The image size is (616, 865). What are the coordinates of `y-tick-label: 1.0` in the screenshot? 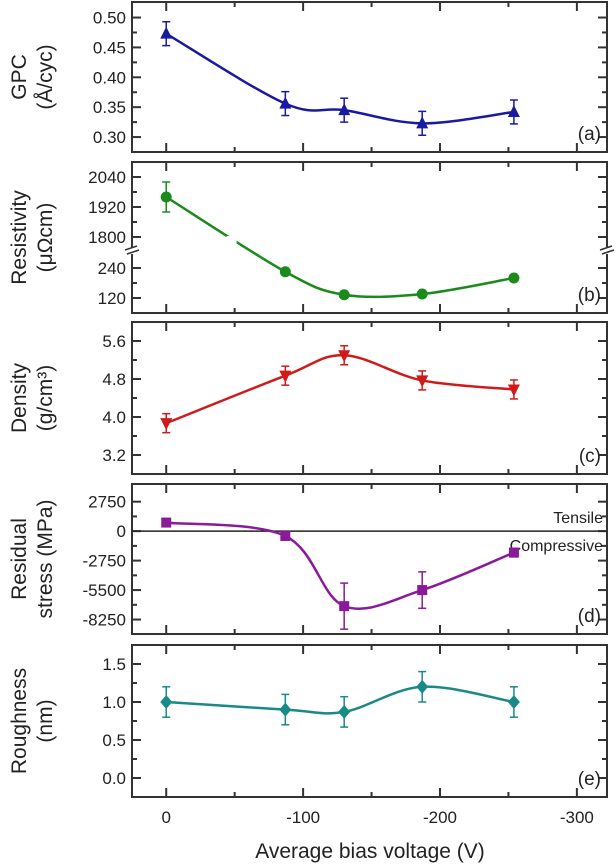 It's located at (114, 702).